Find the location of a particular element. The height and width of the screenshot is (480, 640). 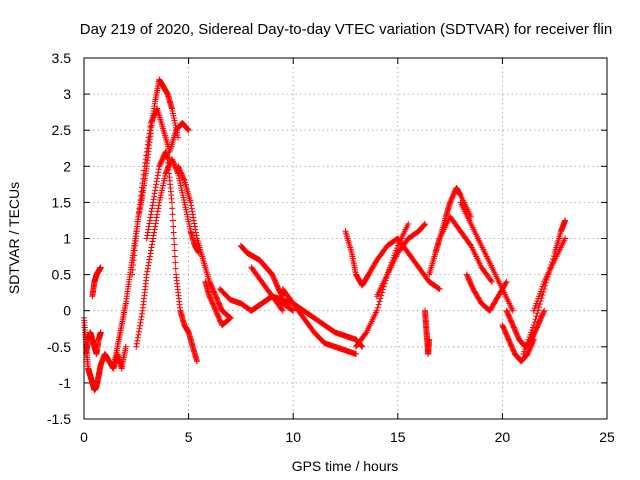

y-tick-label: 2 is located at coordinates (67, 166).